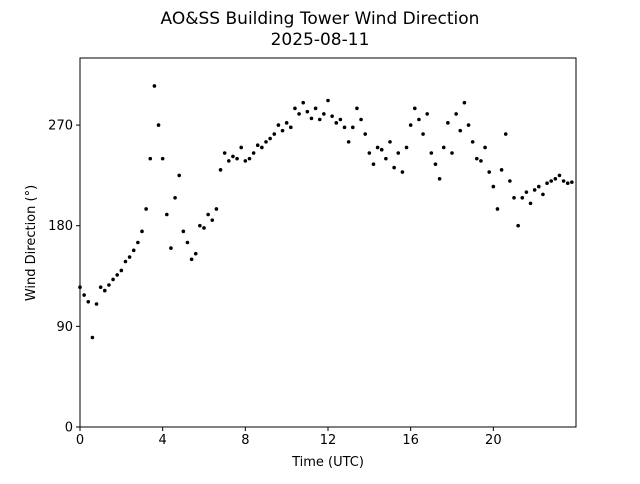  What do you see at coordinates (320, 19) in the screenshot?
I see `chart-title: AO&SS Building Tower Wind Direction` at bounding box center [320, 19].